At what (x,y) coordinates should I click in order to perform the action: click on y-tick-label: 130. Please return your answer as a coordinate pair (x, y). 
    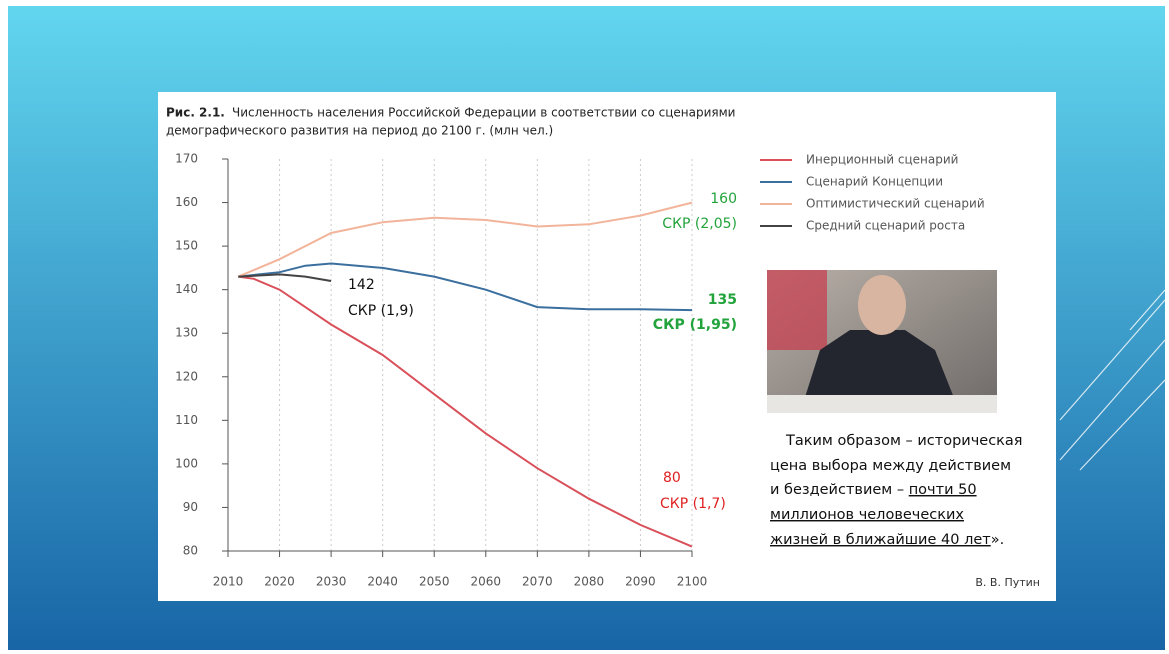
    Looking at the image, I should click on (186, 333).